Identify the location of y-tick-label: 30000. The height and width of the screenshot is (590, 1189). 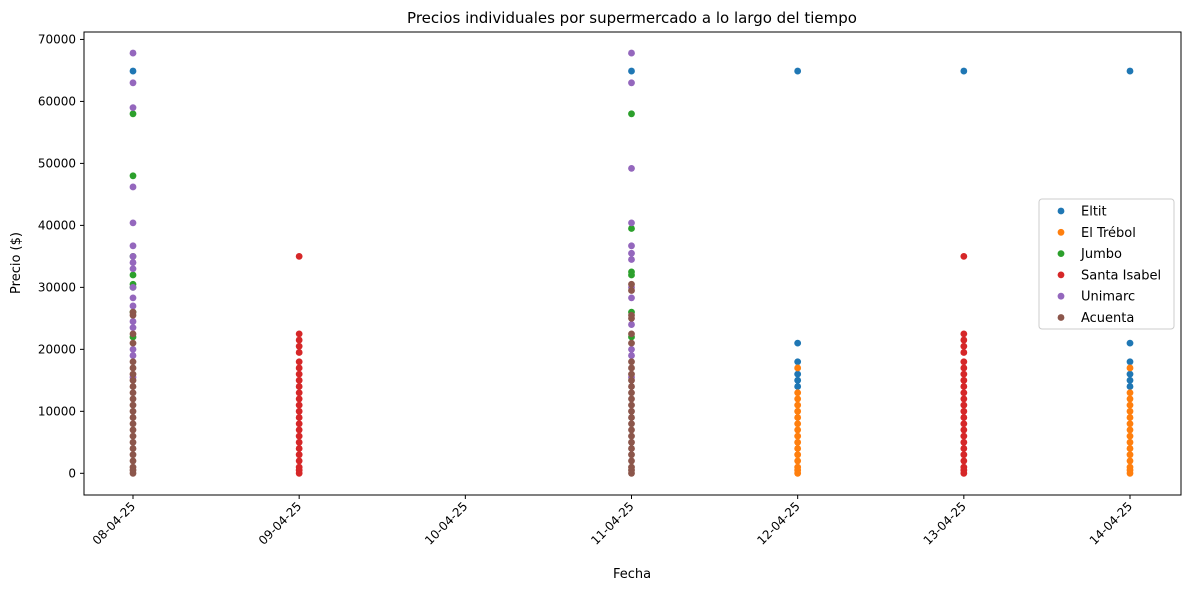
(57, 287).